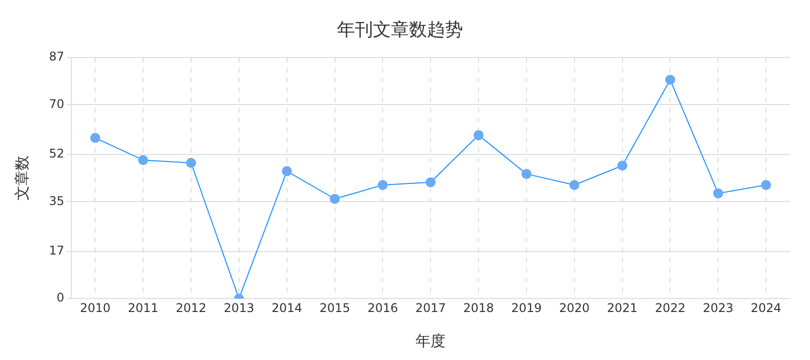 Image resolution: width=810 pixels, height=360 pixels. I want to click on x-tick-label: 2016, so click(382, 307).